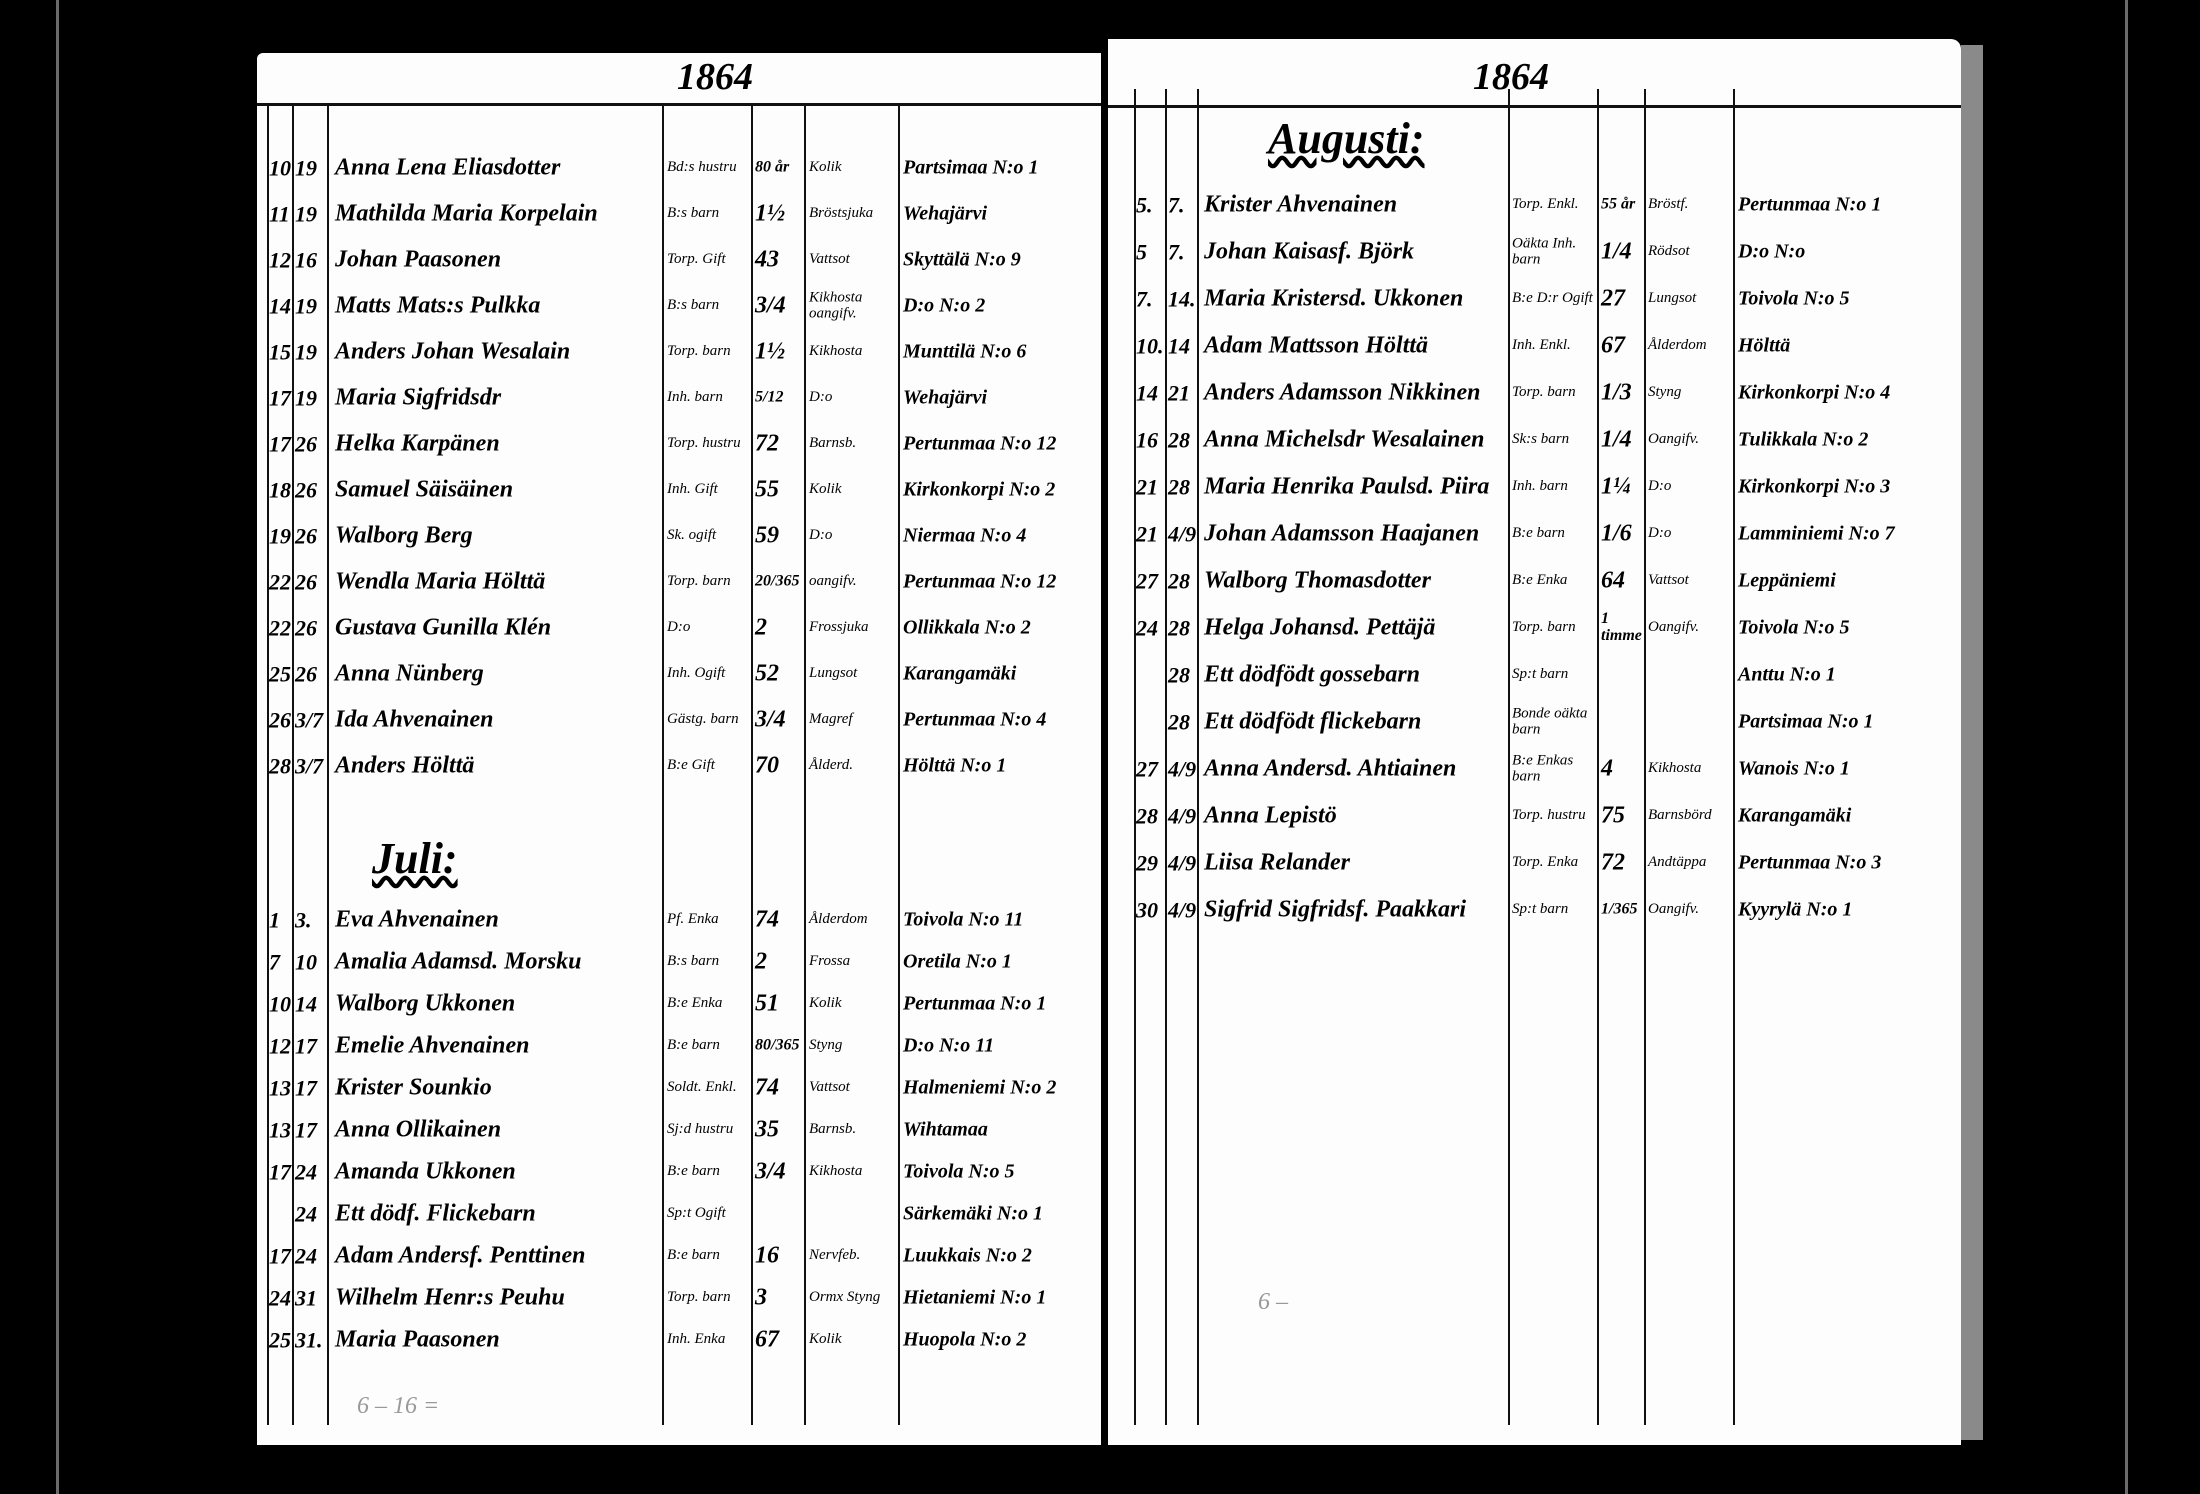  What do you see at coordinates (1147, 816) in the screenshot?
I see `death-day: 28` at bounding box center [1147, 816].